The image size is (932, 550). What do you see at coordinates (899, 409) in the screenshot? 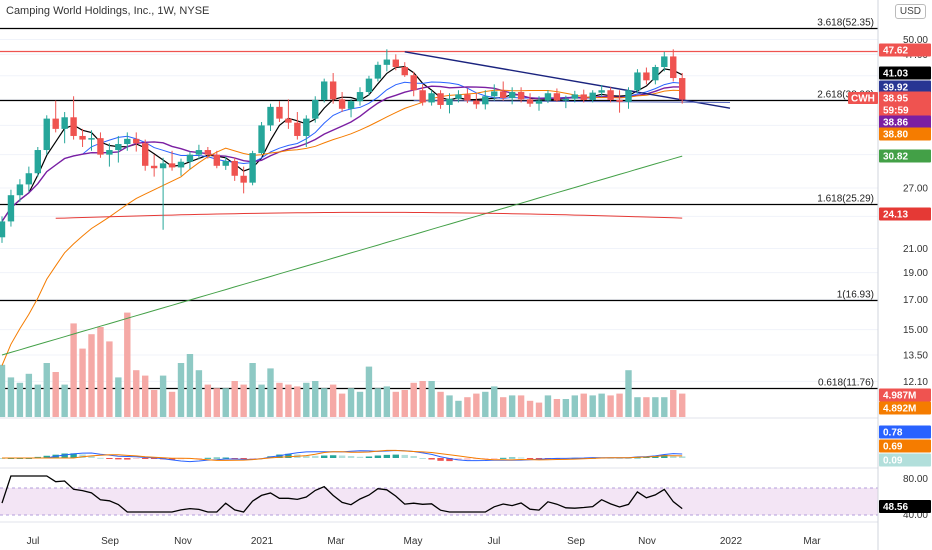
I see `volume-tag-label: 4.892M` at bounding box center [899, 409].